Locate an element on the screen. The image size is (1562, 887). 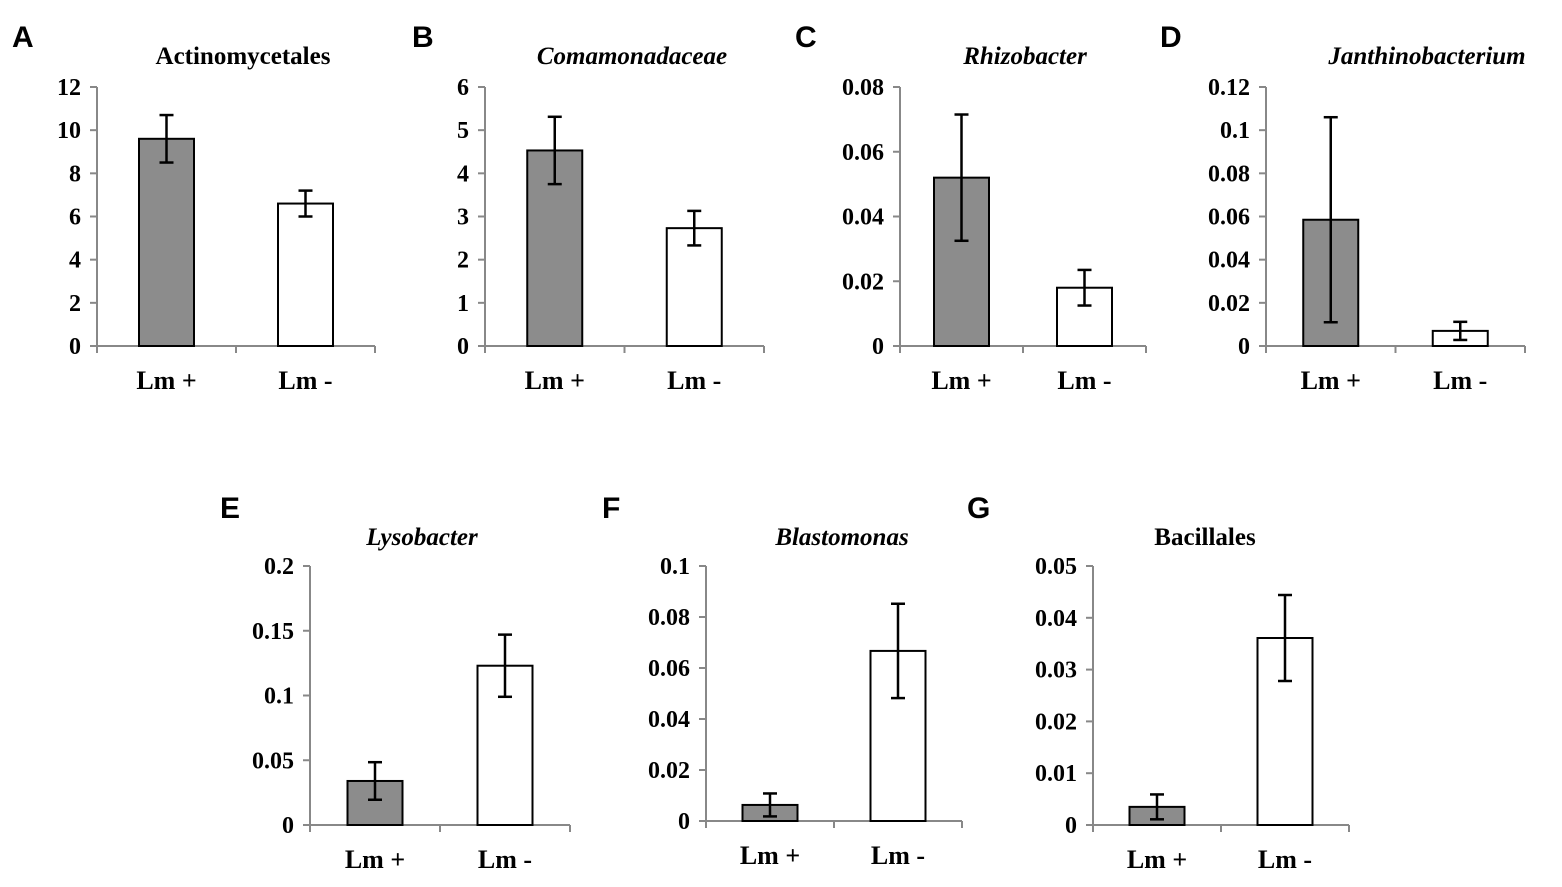
y-tick-label-g: 0.03 is located at coordinates (1056, 671).